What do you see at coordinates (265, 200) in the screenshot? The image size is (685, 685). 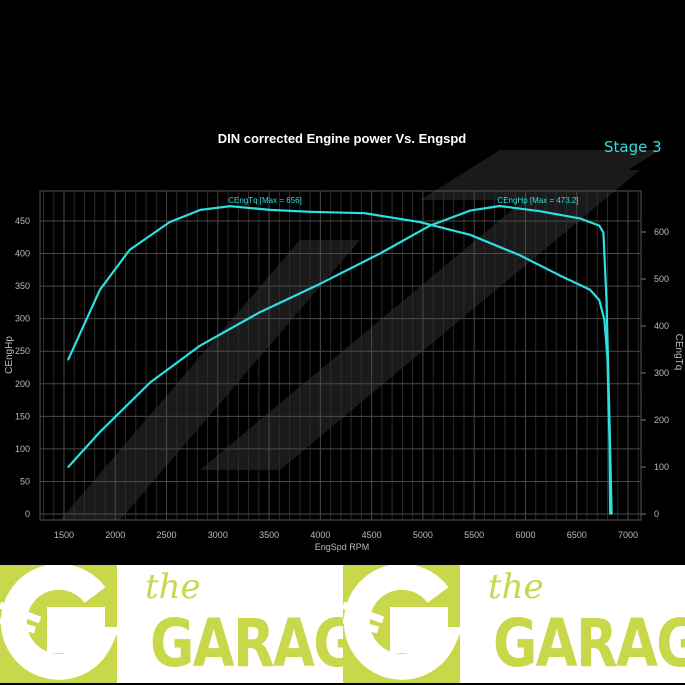 I see `legend-torque: CEngTq [Max = 656]` at bounding box center [265, 200].